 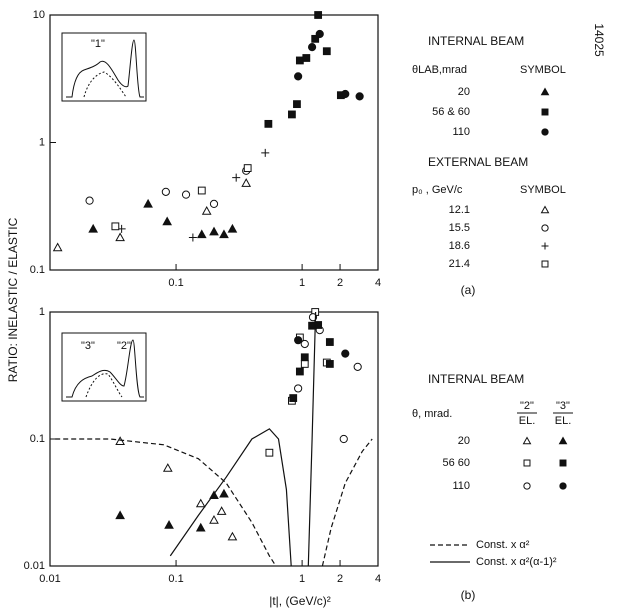 I want to click on x-tick-label: 0.1, so click(x=175, y=283).